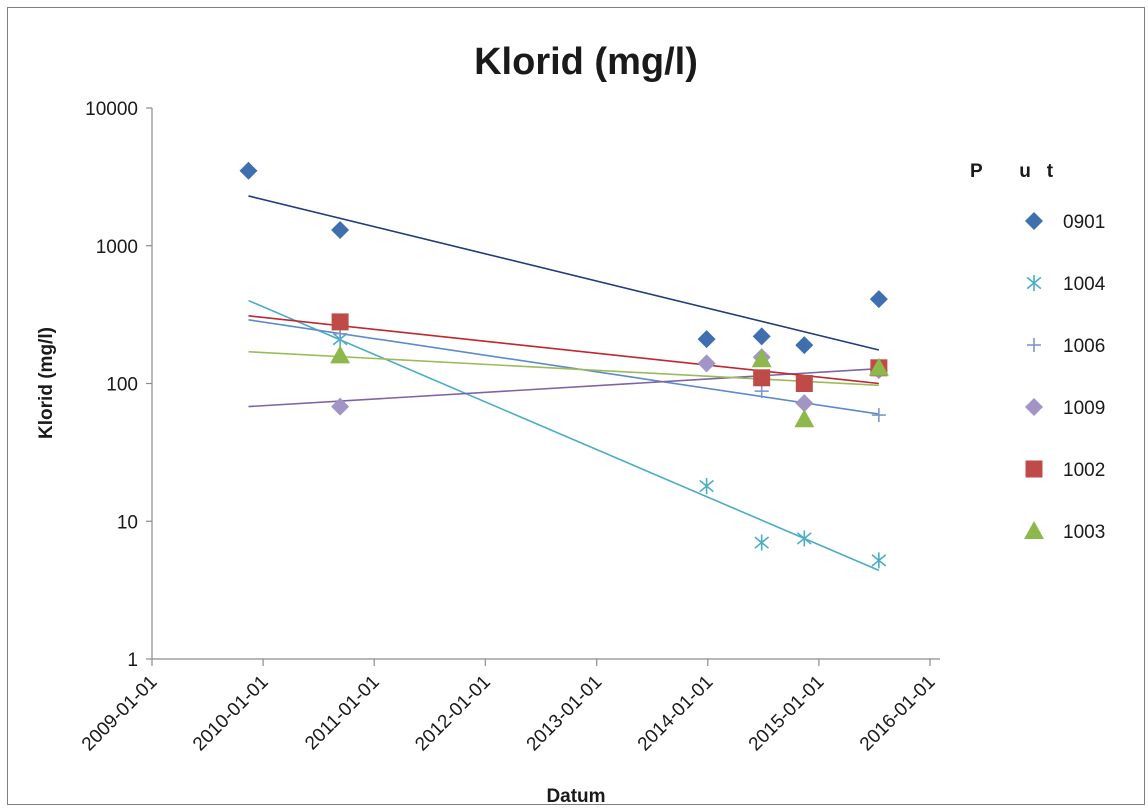  Describe the element at coordinates (1084, 284) in the screenshot. I see `legend-label-1004: 1004` at that location.